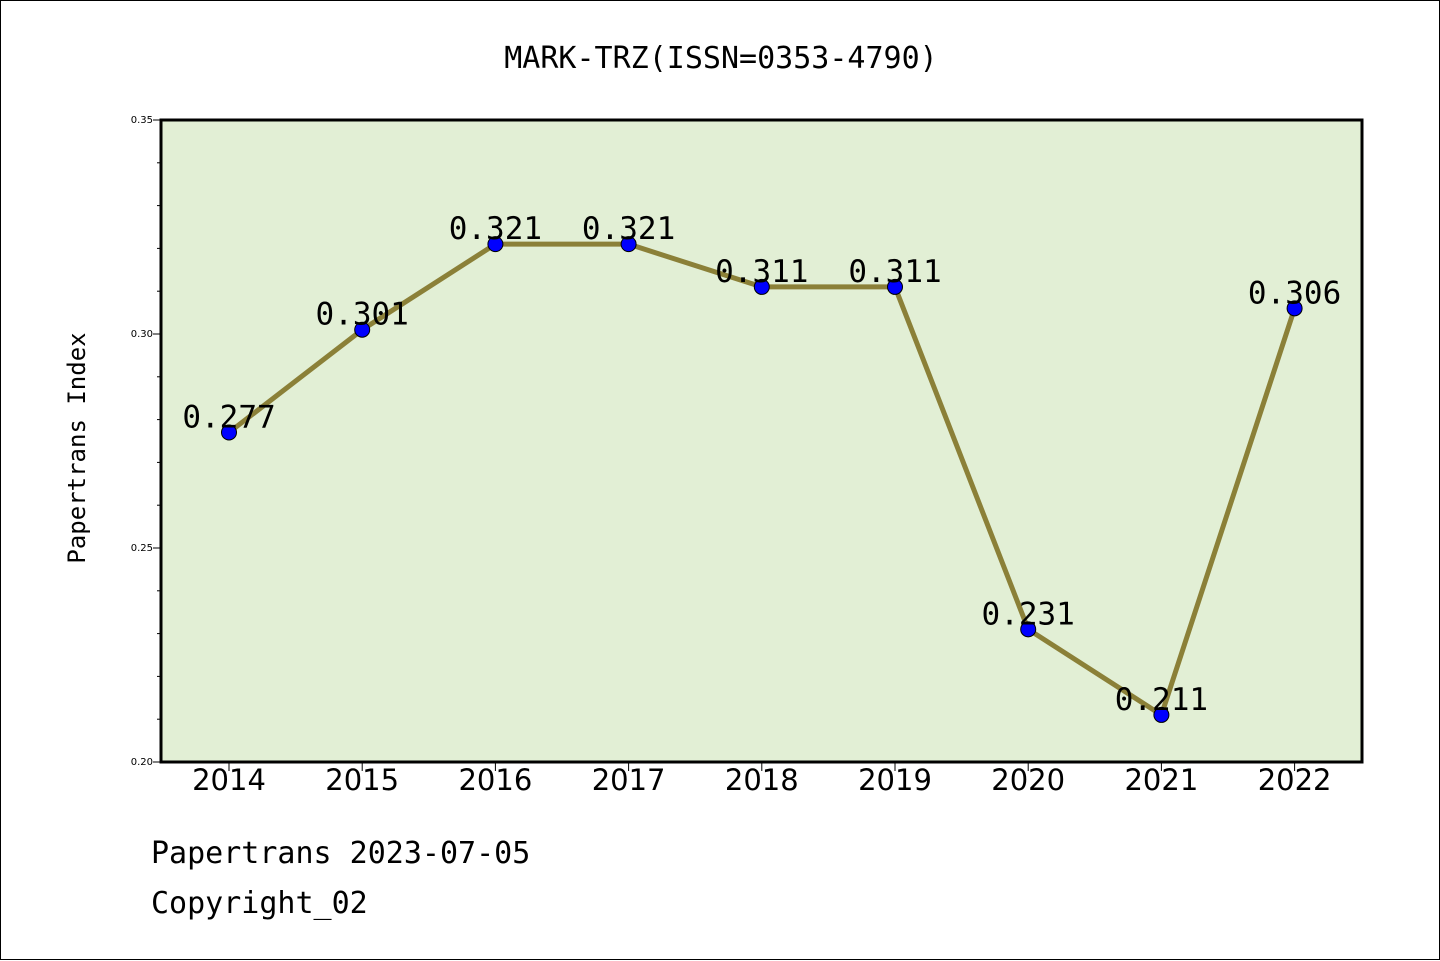 The image size is (1440, 961). What do you see at coordinates (720, 58) in the screenshot?
I see `chart-title: MARK-TRZ(ISSN=0353-4790)` at bounding box center [720, 58].